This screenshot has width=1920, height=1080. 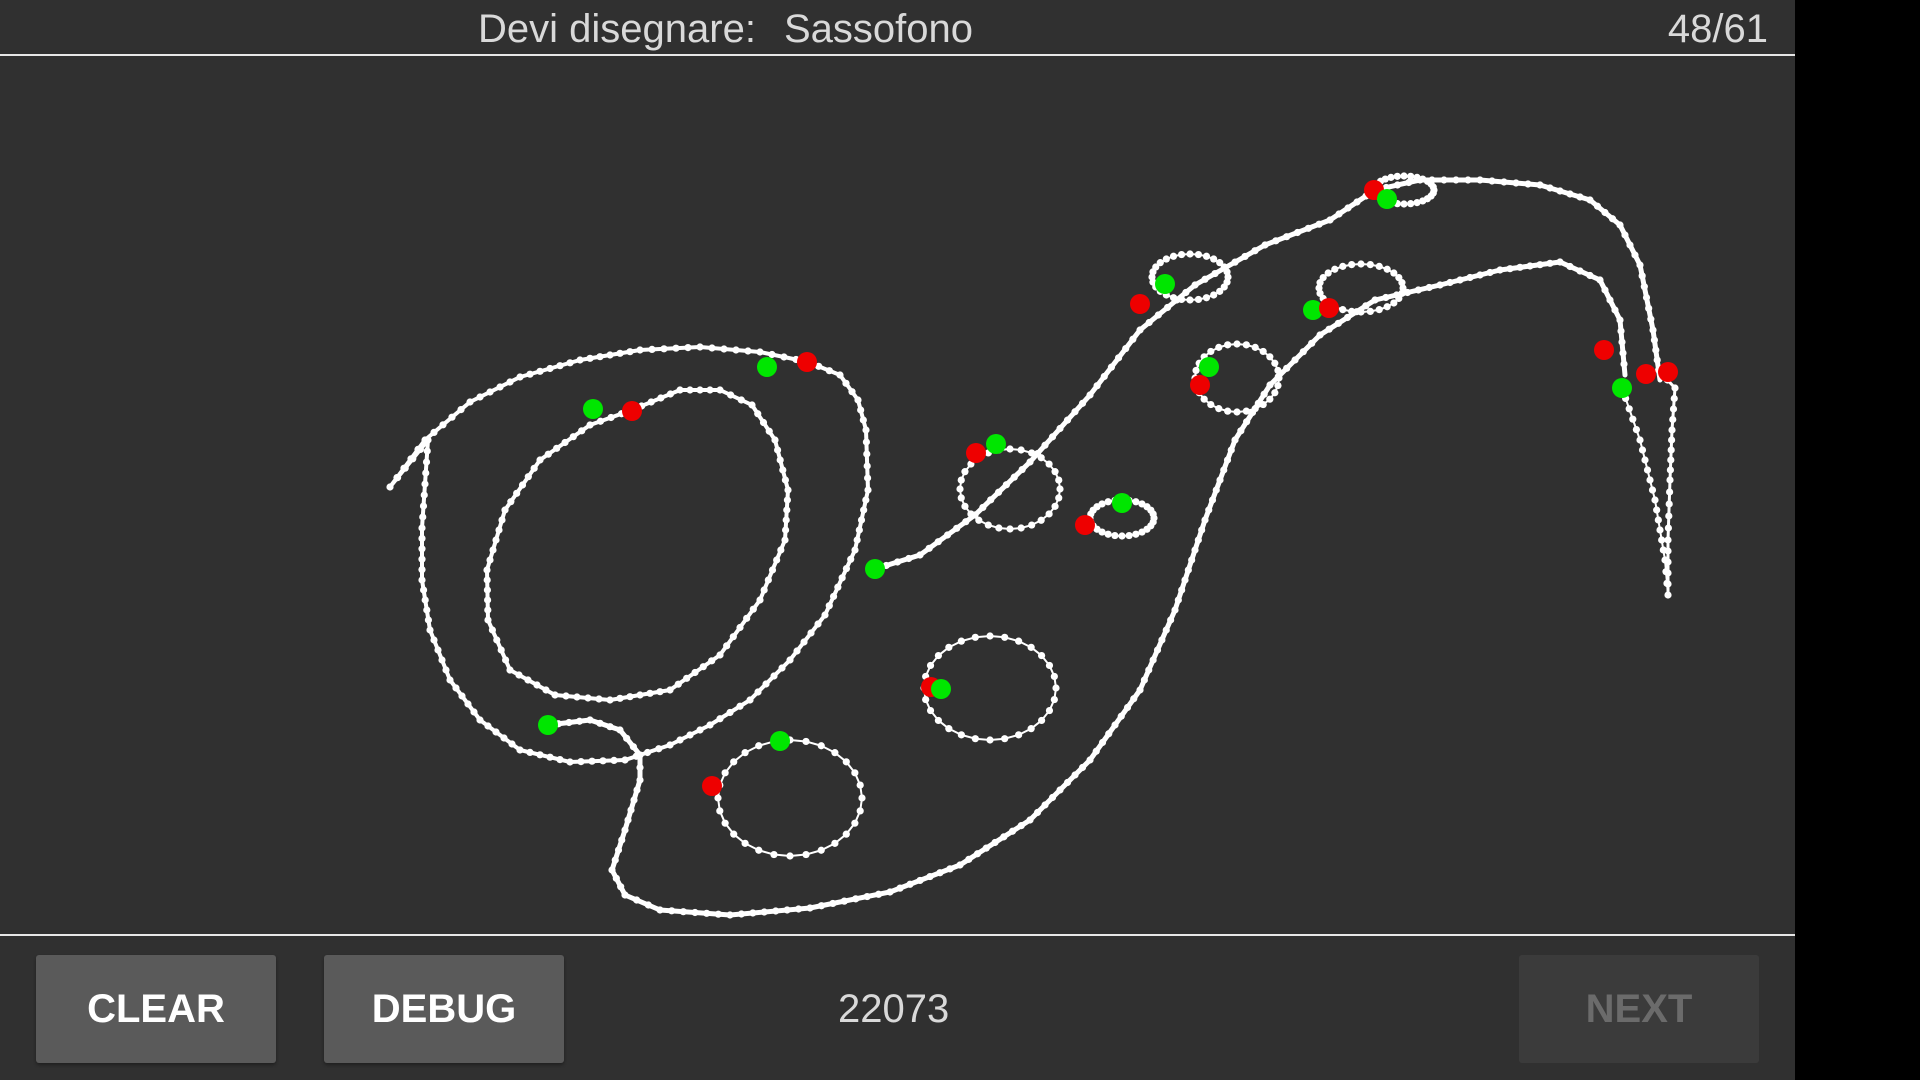 What do you see at coordinates (156, 1009) in the screenshot?
I see `clear-button: CLEAR` at bounding box center [156, 1009].